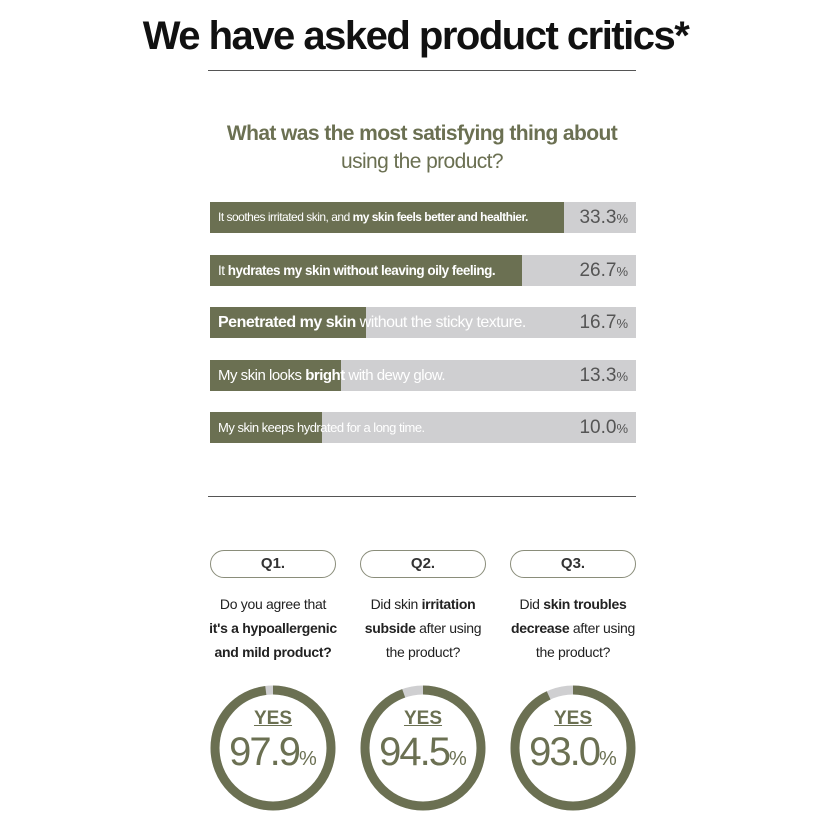  I want to click on question-tag: Q1., so click(273, 564).